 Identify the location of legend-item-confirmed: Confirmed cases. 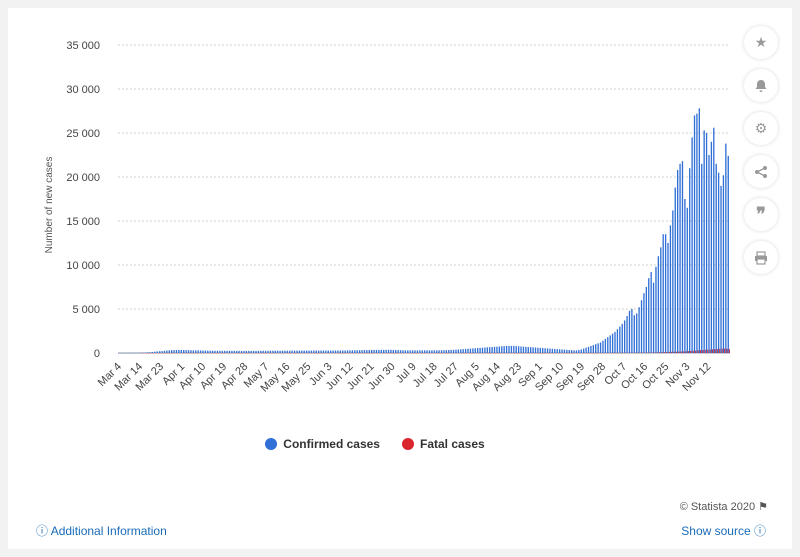
(322, 444).